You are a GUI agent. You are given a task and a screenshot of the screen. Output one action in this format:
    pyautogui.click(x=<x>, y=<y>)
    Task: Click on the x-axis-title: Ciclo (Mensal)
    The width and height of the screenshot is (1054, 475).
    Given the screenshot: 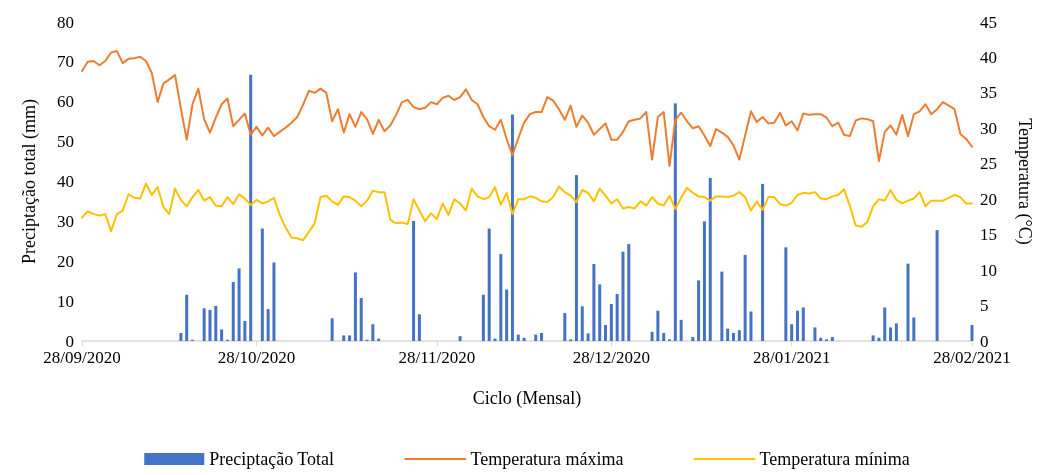 What is the action you would take?
    pyautogui.click(x=527, y=398)
    